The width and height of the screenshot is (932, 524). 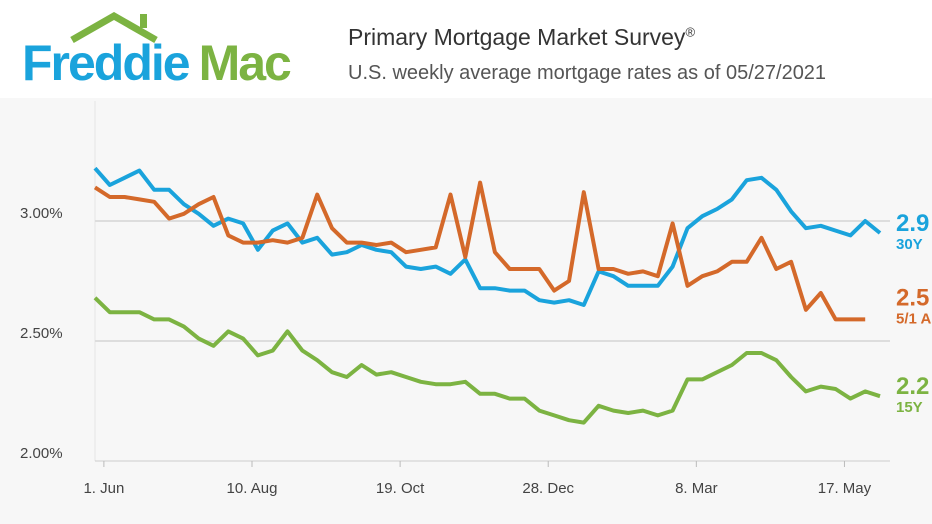 What do you see at coordinates (548, 488) in the screenshot?
I see `x-tick-label: 28. Dec` at bounding box center [548, 488].